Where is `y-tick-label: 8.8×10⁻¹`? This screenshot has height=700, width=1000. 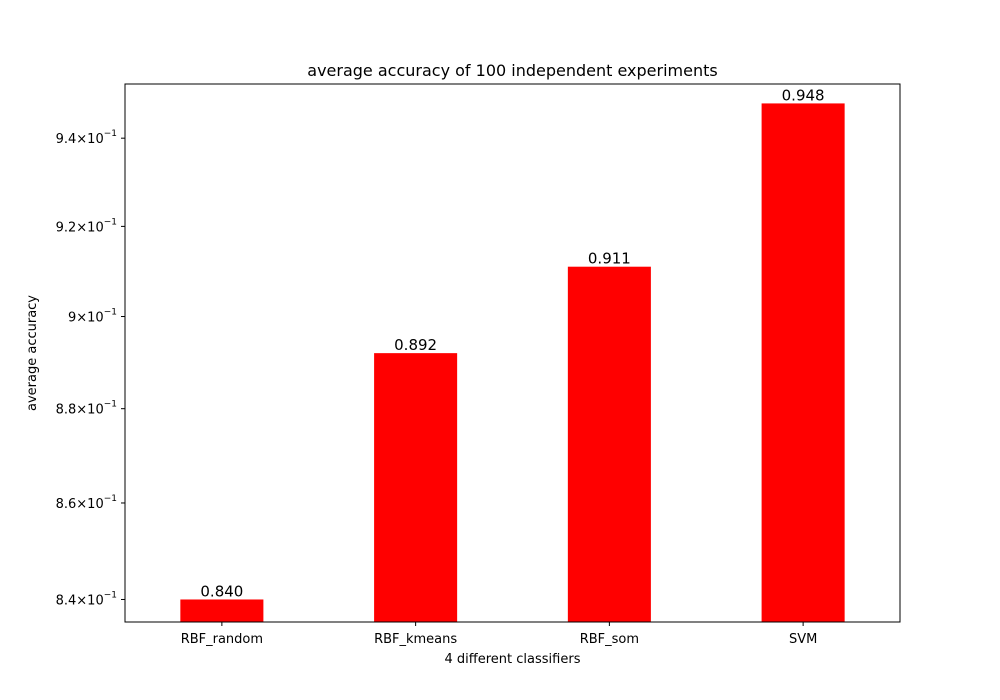 y-tick-label: 8.8×10⁻¹ is located at coordinates (86, 409).